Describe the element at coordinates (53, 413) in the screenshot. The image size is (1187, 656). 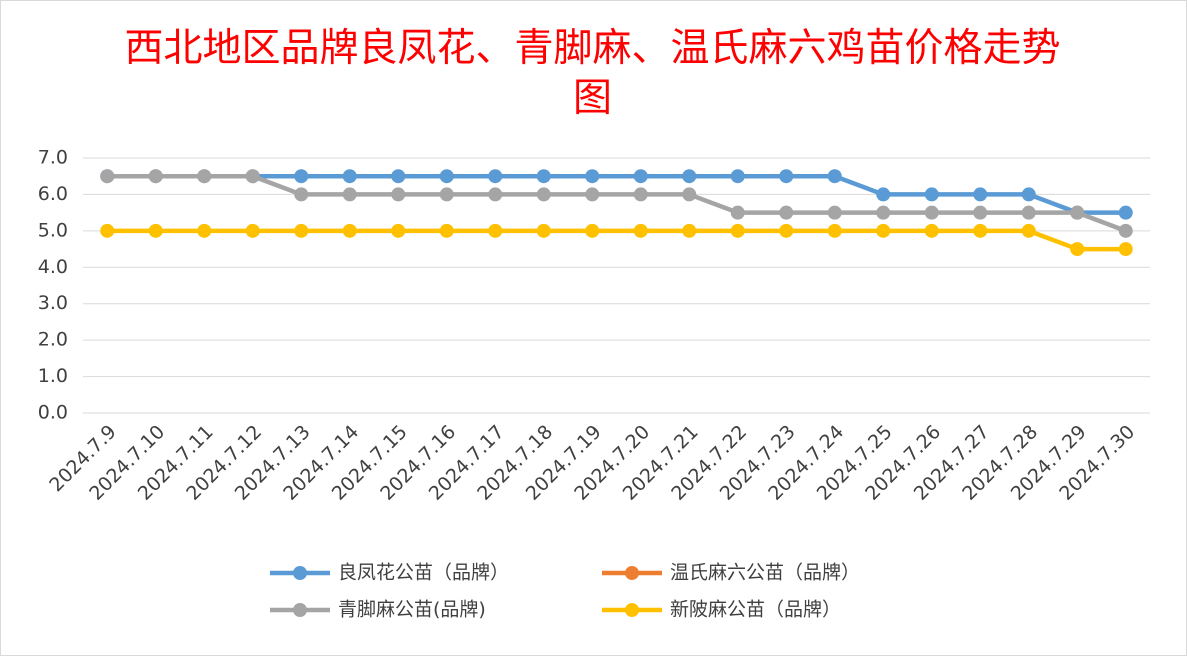
I see `y-tick-label: 0.0` at that location.